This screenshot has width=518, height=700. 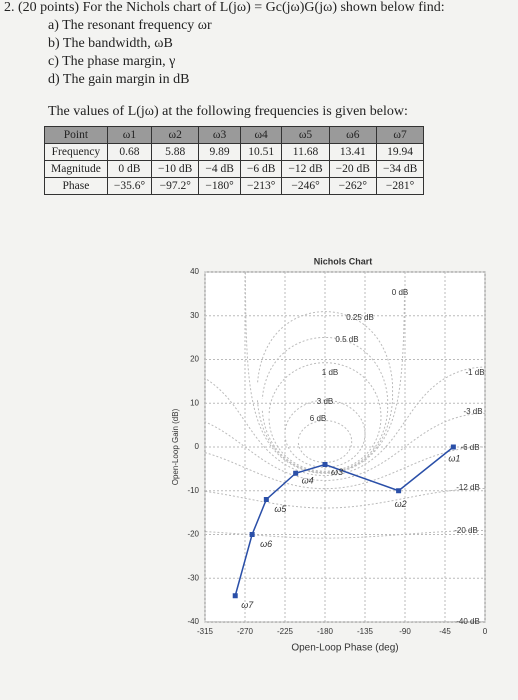 I want to click on table-cell: −262°, so click(x=352, y=186).